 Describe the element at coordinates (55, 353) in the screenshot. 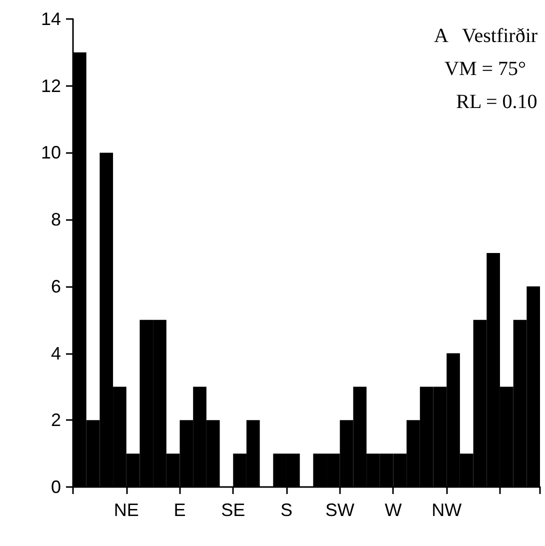

I see `y-tick-label: 4` at that location.